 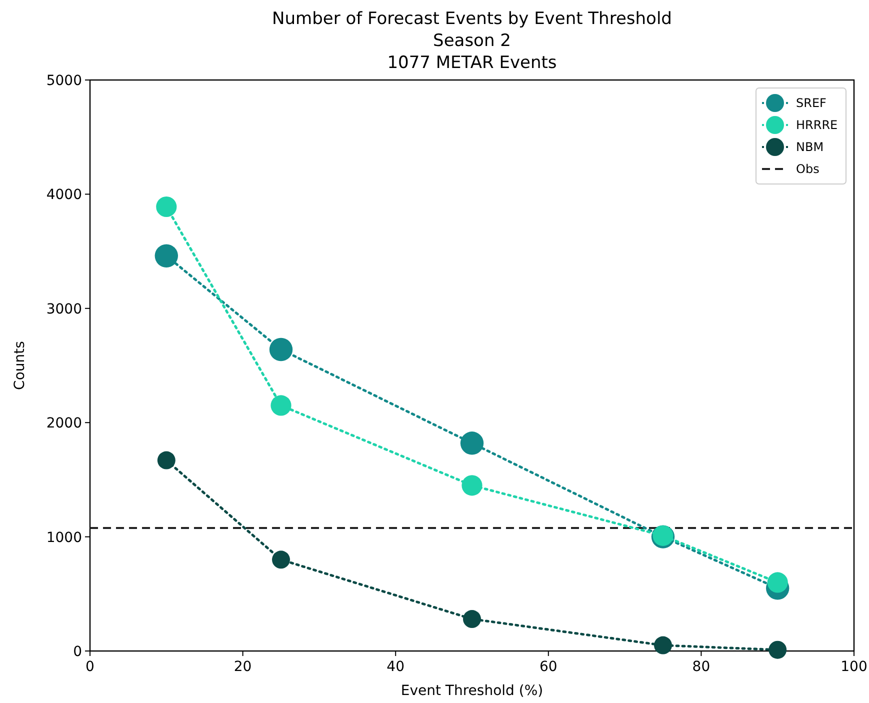 I want to click on y-tick-label: 5000, so click(x=64, y=81).